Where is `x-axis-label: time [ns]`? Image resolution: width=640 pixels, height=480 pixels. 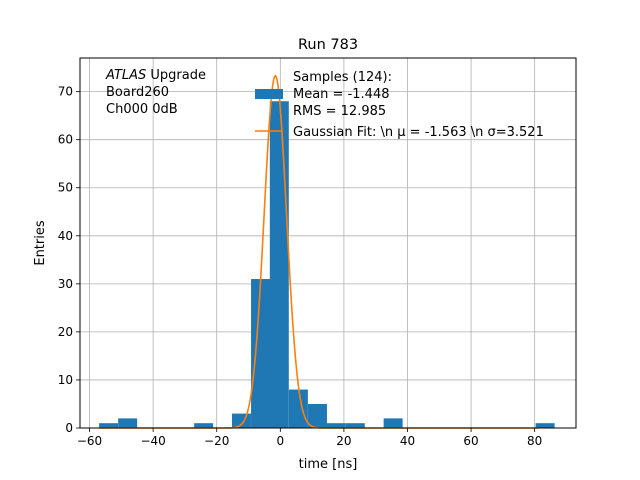 x-axis-label: time [ns] is located at coordinates (328, 464).